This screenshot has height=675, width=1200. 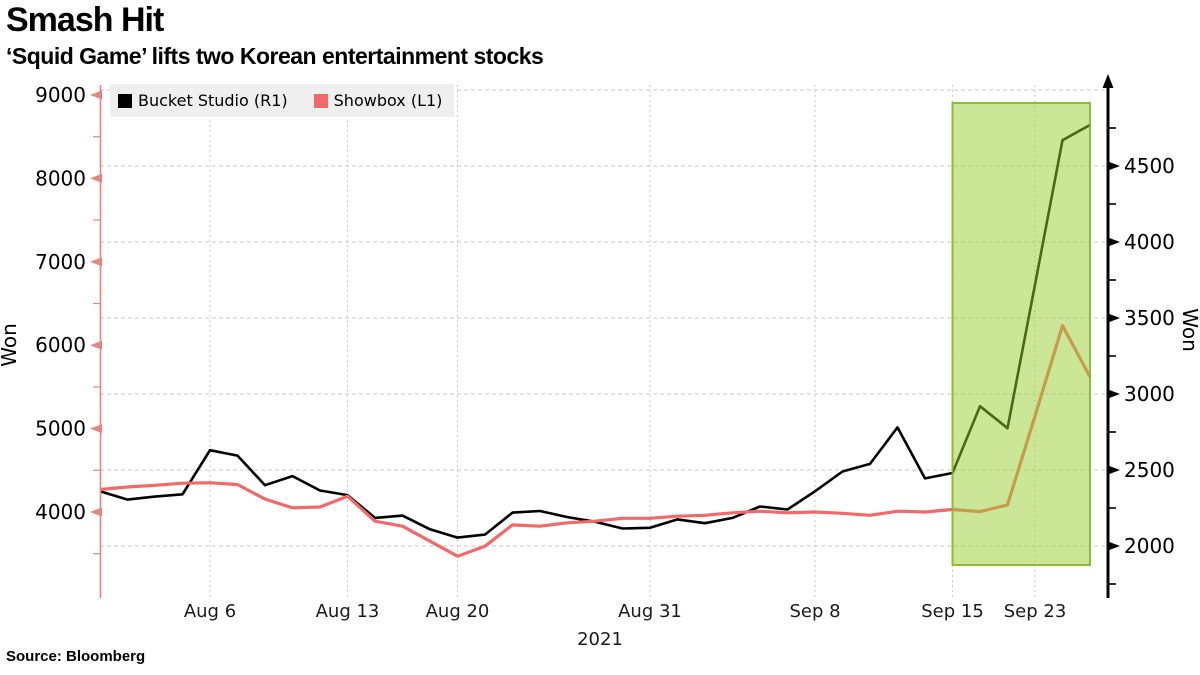 What do you see at coordinates (458, 611) in the screenshot?
I see `x-axis-tick-label: Aug 20` at bounding box center [458, 611].